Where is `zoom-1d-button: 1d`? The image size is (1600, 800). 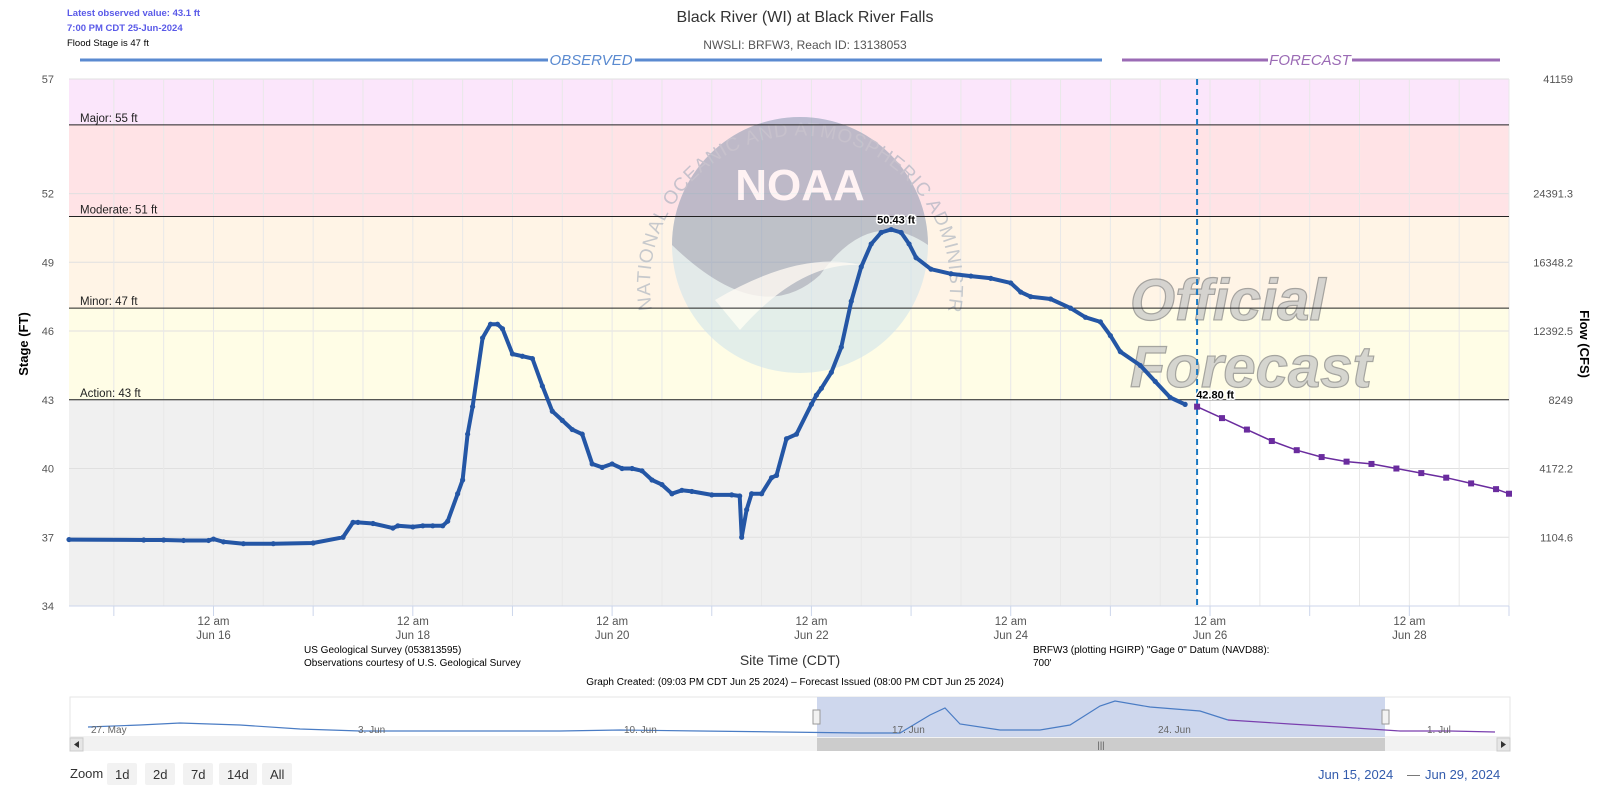
zoom-1d-button: 1d is located at coordinates (122, 774).